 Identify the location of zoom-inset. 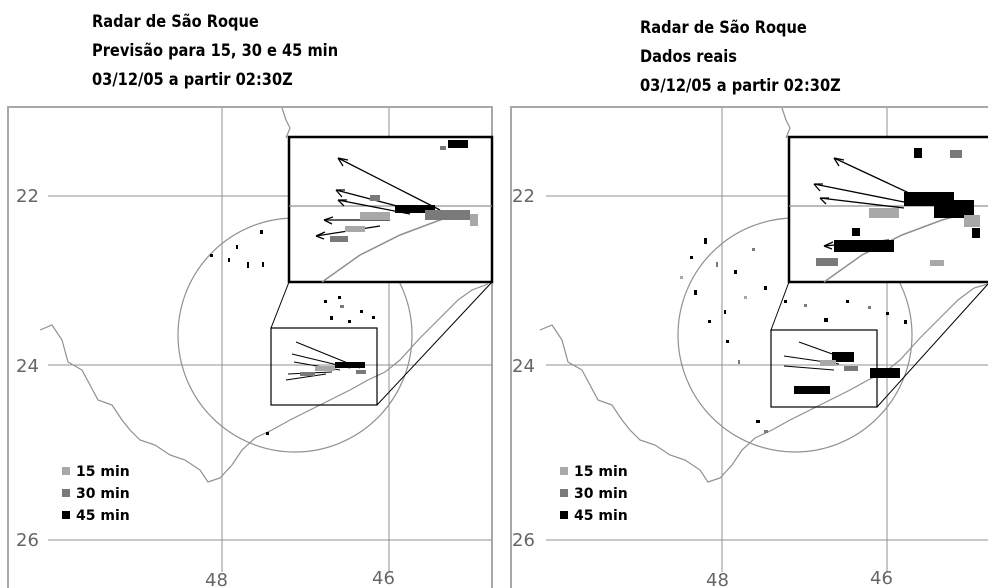
(390, 209).